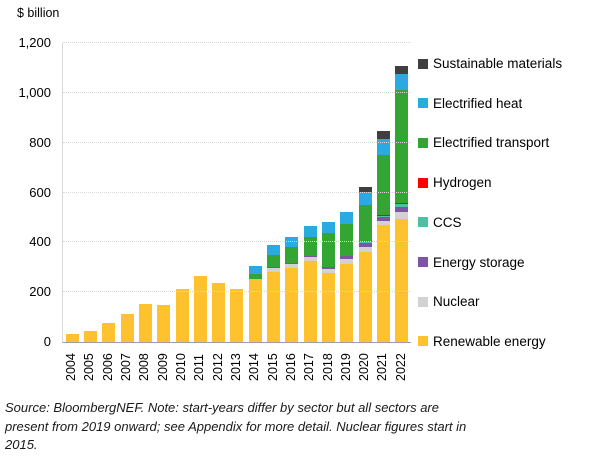 The height and width of the screenshot is (457, 605). Describe the element at coordinates (181, 367) in the screenshot. I see `x-tick-label-2010: 2010` at that location.